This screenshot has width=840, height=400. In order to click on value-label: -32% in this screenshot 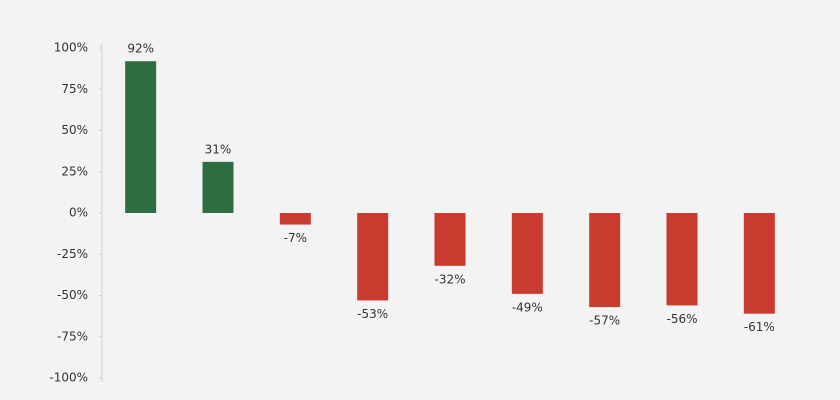, I will do `click(449, 279)`.